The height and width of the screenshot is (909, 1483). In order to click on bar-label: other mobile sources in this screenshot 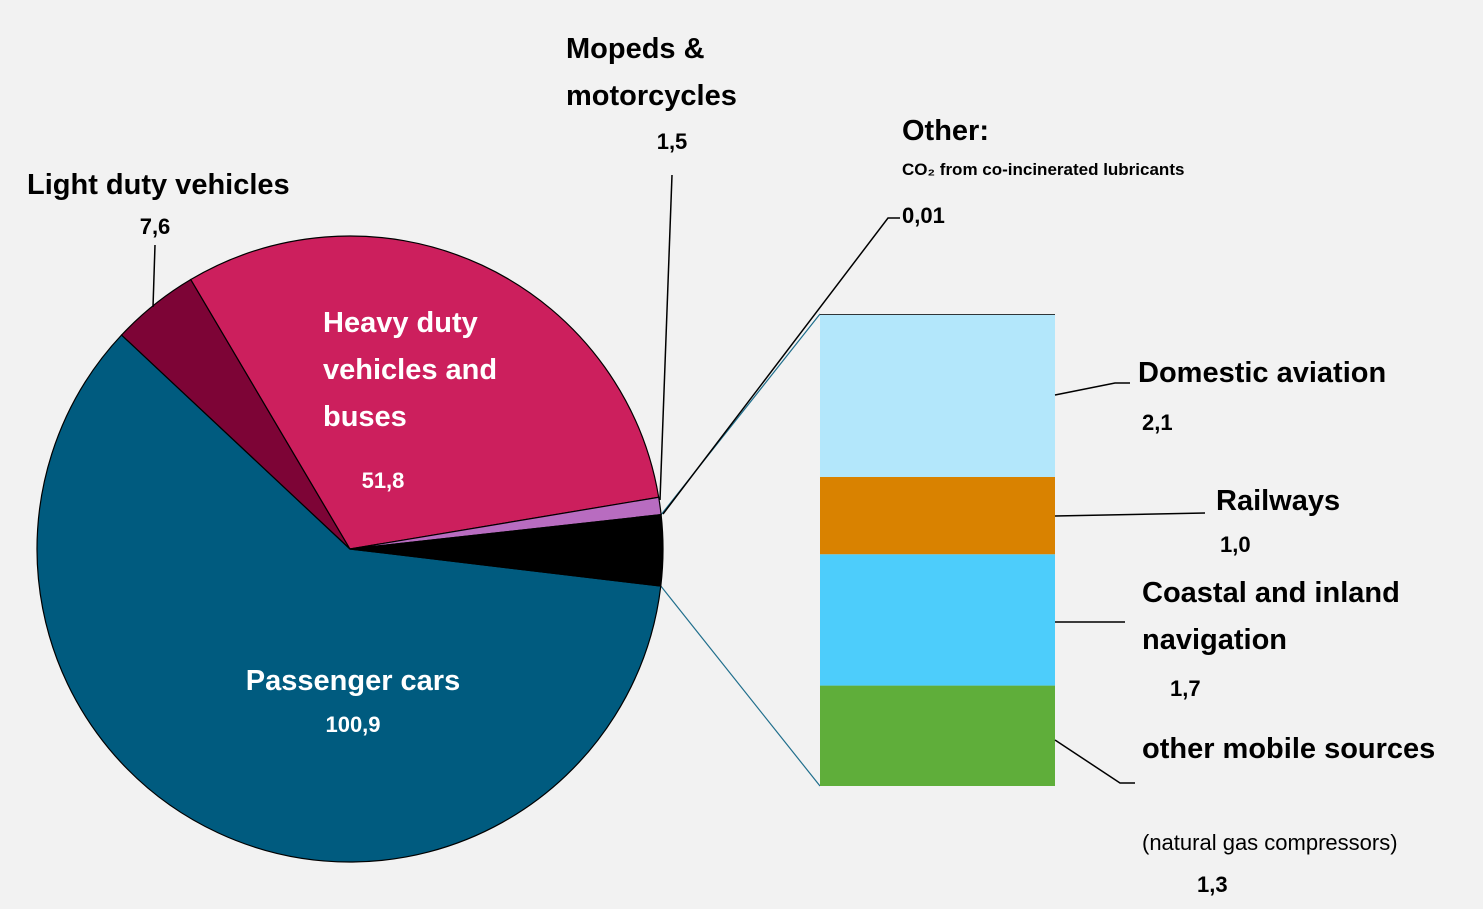, I will do `click(1289, 749)`.